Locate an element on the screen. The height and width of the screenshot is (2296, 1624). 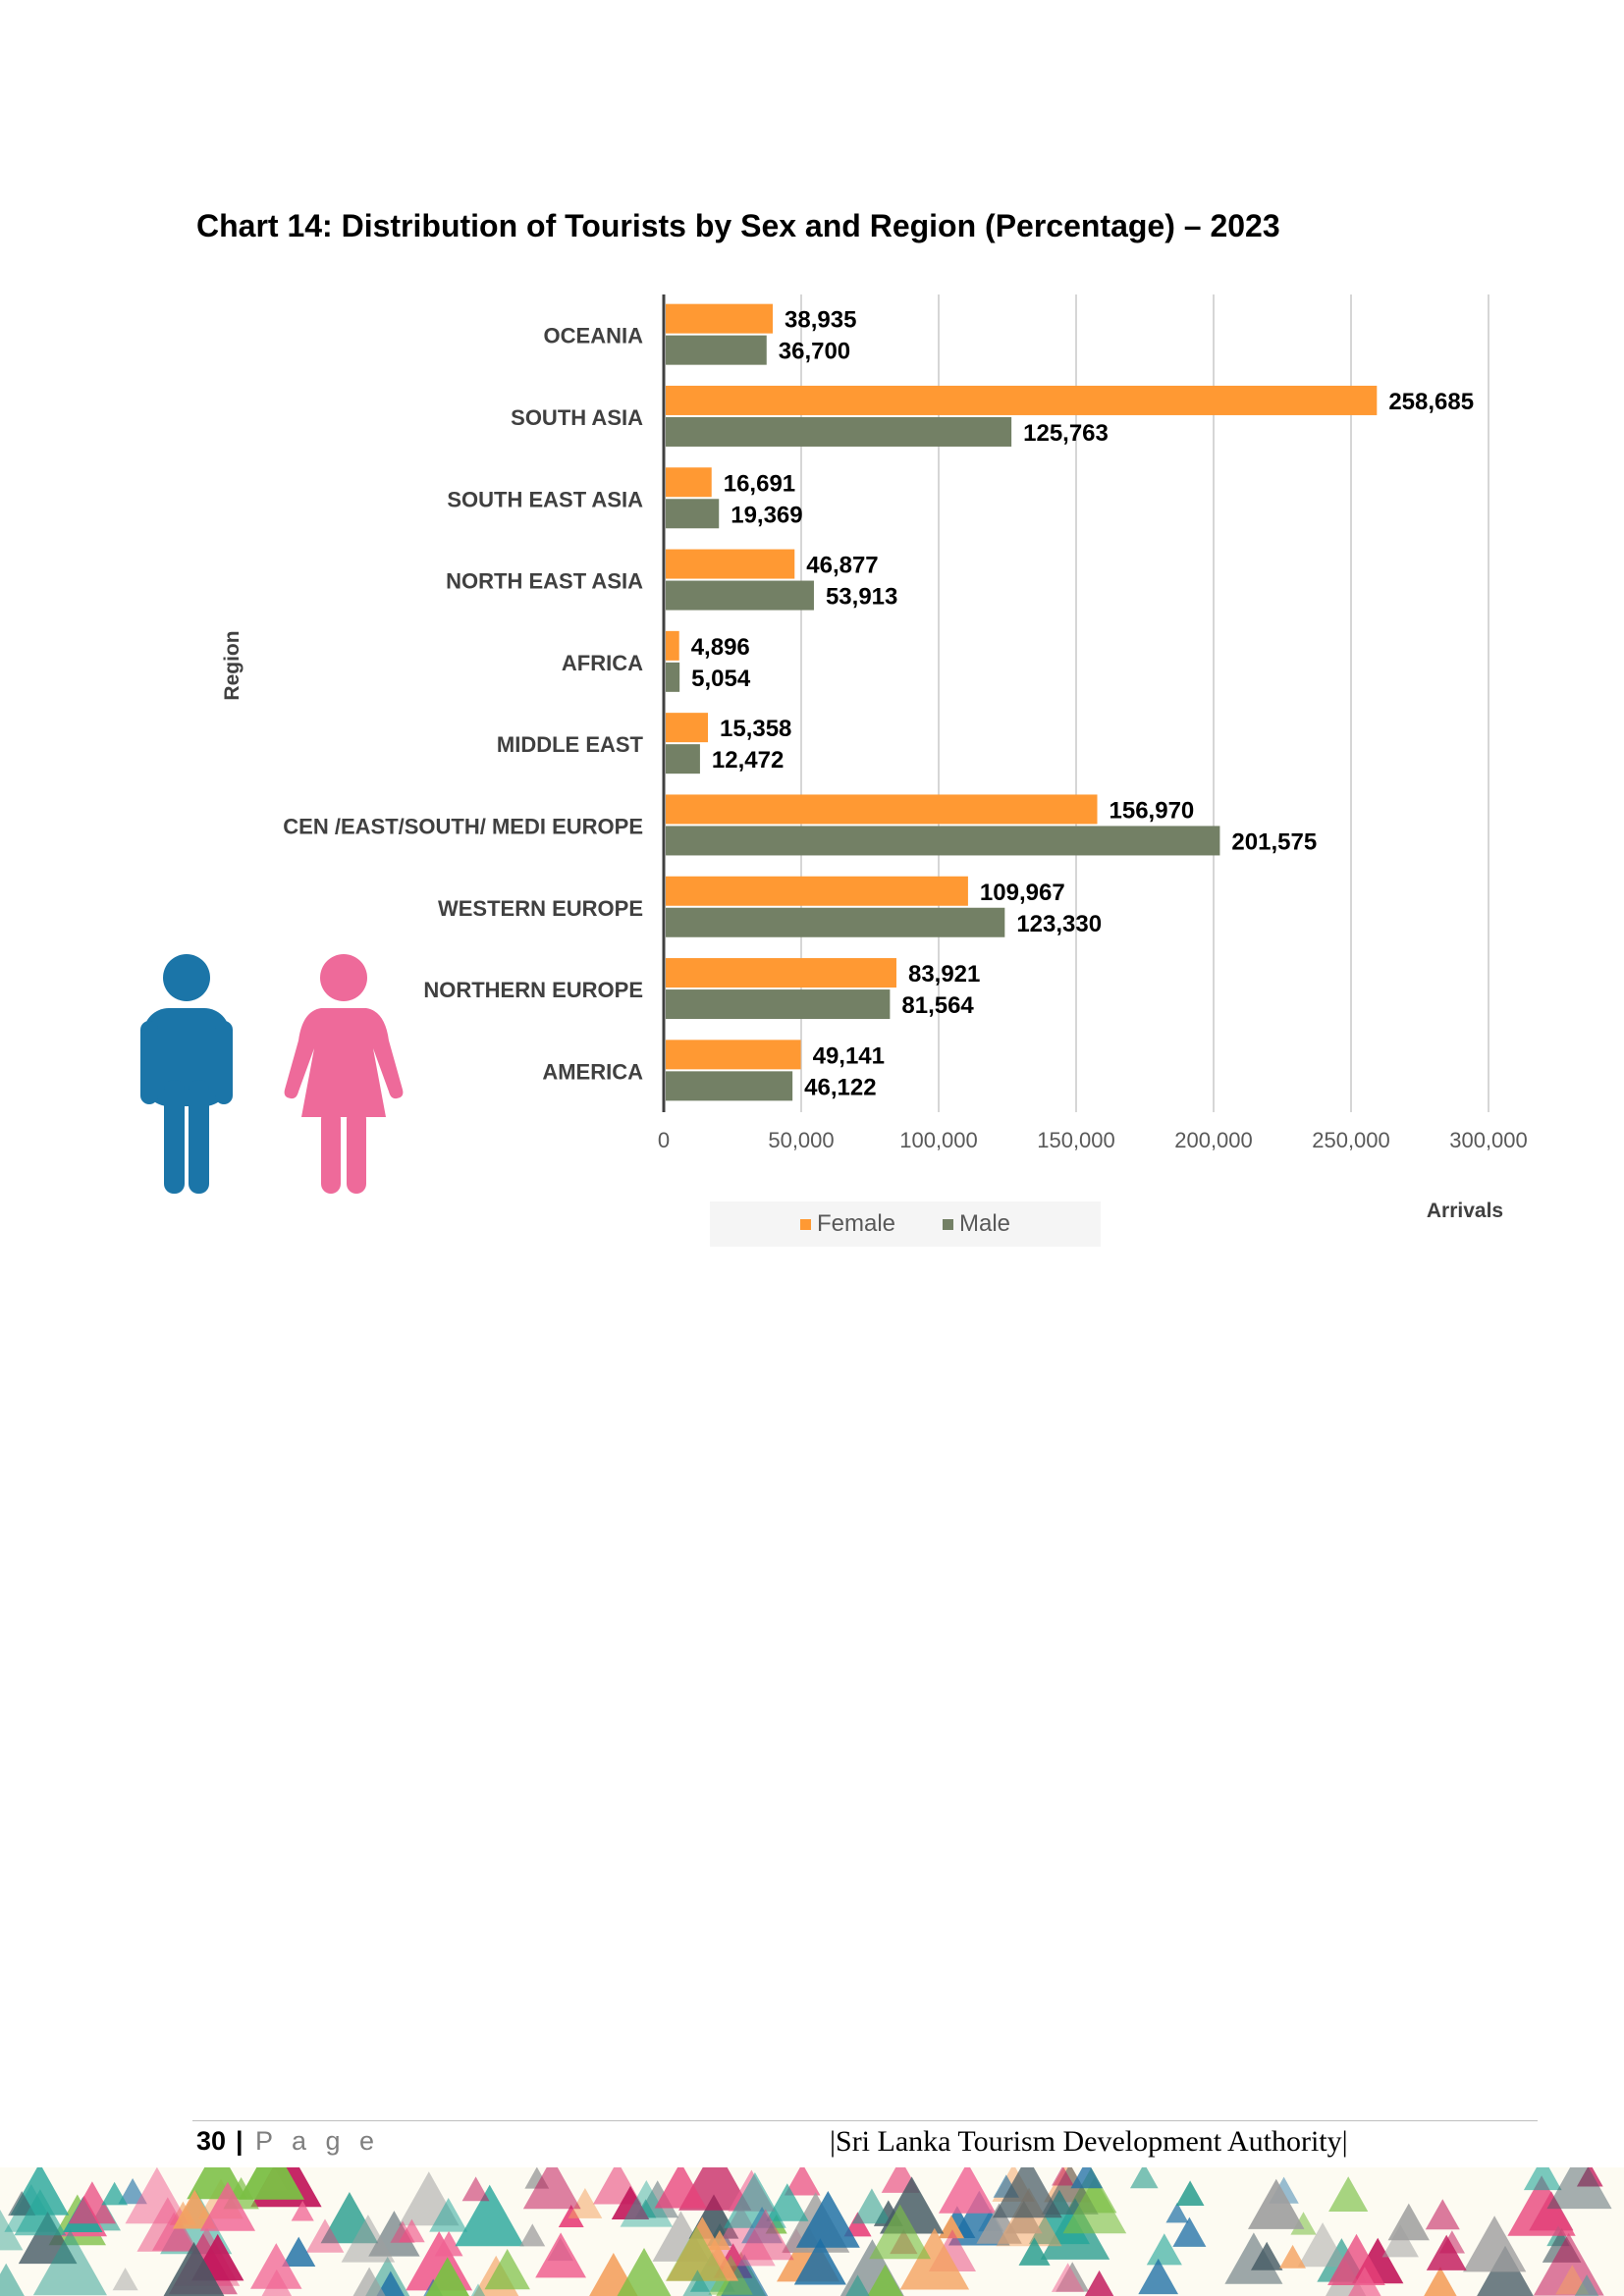
x-tick-label: 100,000 is located at coordinates (938, 1140).